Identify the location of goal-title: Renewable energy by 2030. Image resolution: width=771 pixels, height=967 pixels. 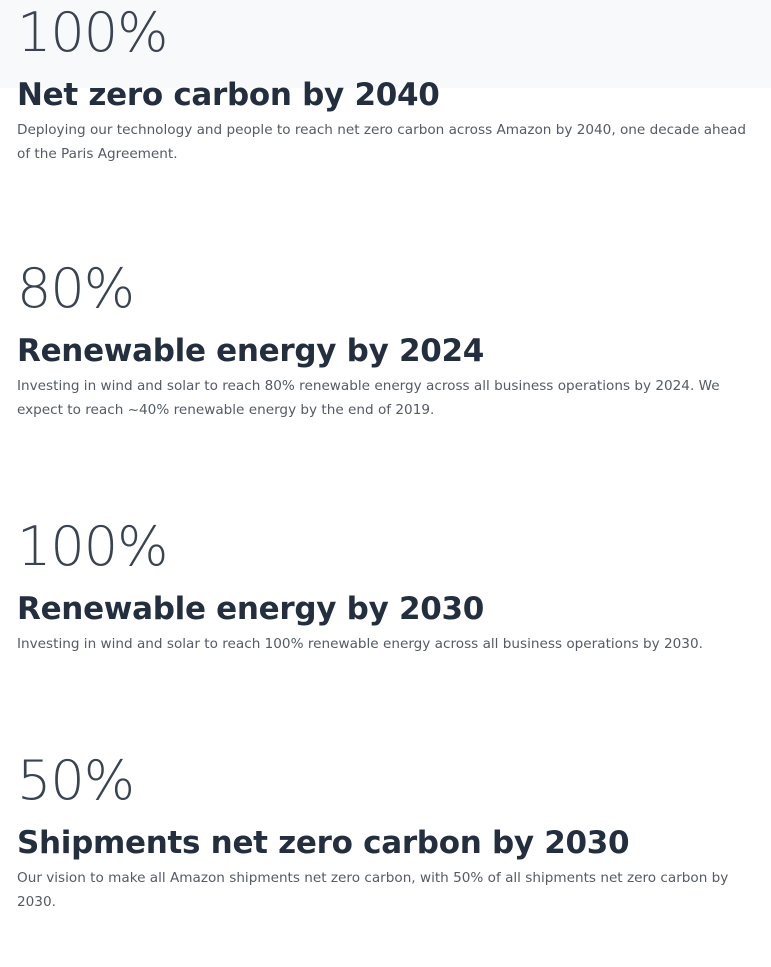
(251, 609).